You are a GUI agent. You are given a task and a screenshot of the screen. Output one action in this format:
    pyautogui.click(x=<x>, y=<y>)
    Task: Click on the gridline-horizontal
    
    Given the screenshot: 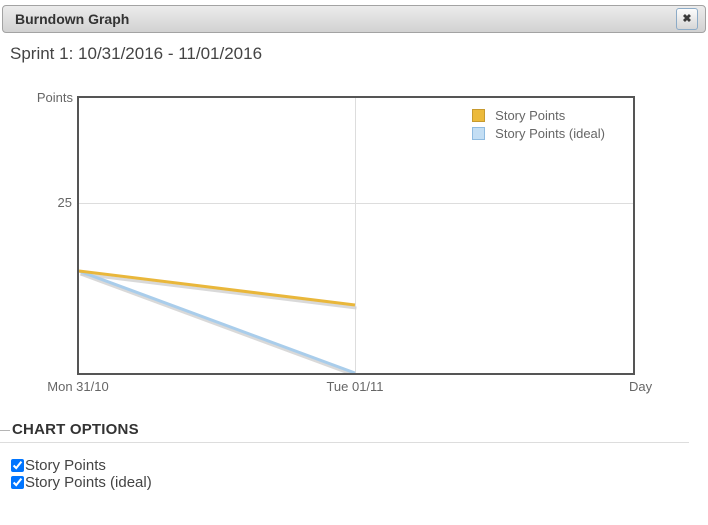 What is the action you would take?
    pyautogui.click(x=356, y=203)
    